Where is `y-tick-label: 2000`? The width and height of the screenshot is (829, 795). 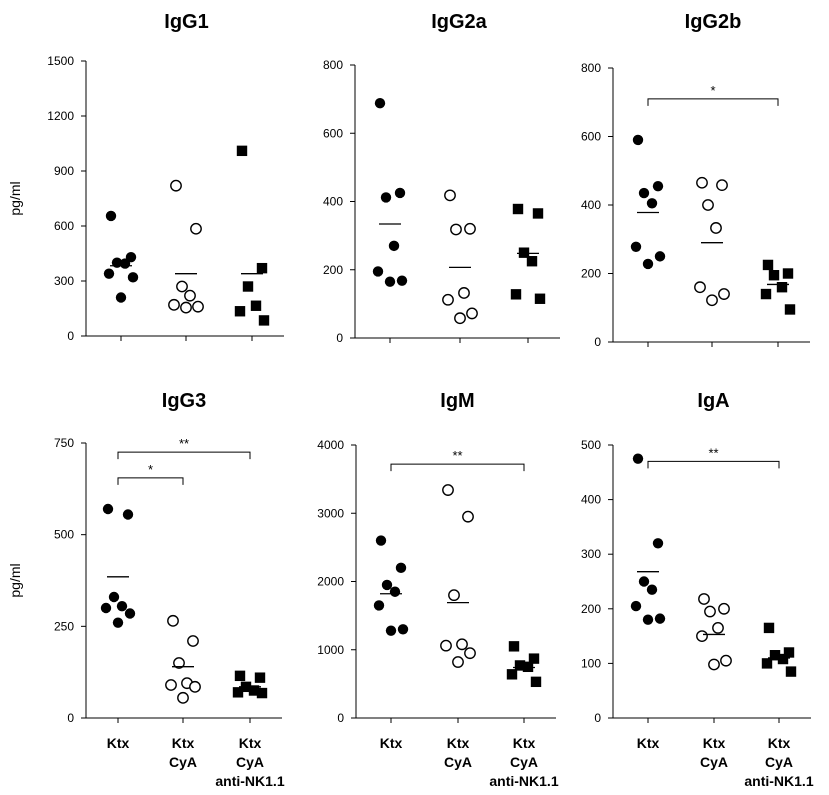
y-tick-label: 2000 is located at coordinates (330, 582).